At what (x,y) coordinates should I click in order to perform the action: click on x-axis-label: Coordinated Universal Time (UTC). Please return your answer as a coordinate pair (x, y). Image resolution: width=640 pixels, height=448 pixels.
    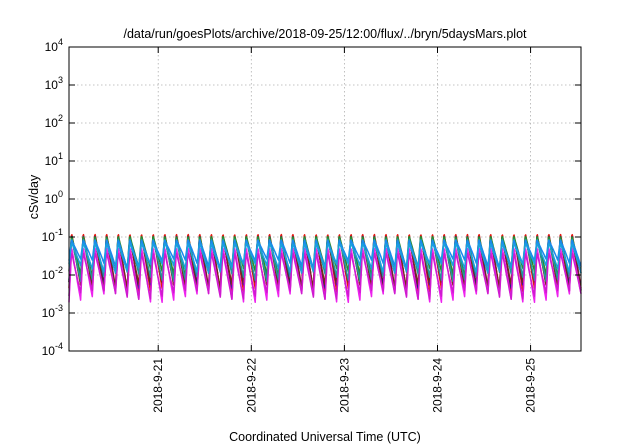
    Looking at the image, I should click on (325, 437).